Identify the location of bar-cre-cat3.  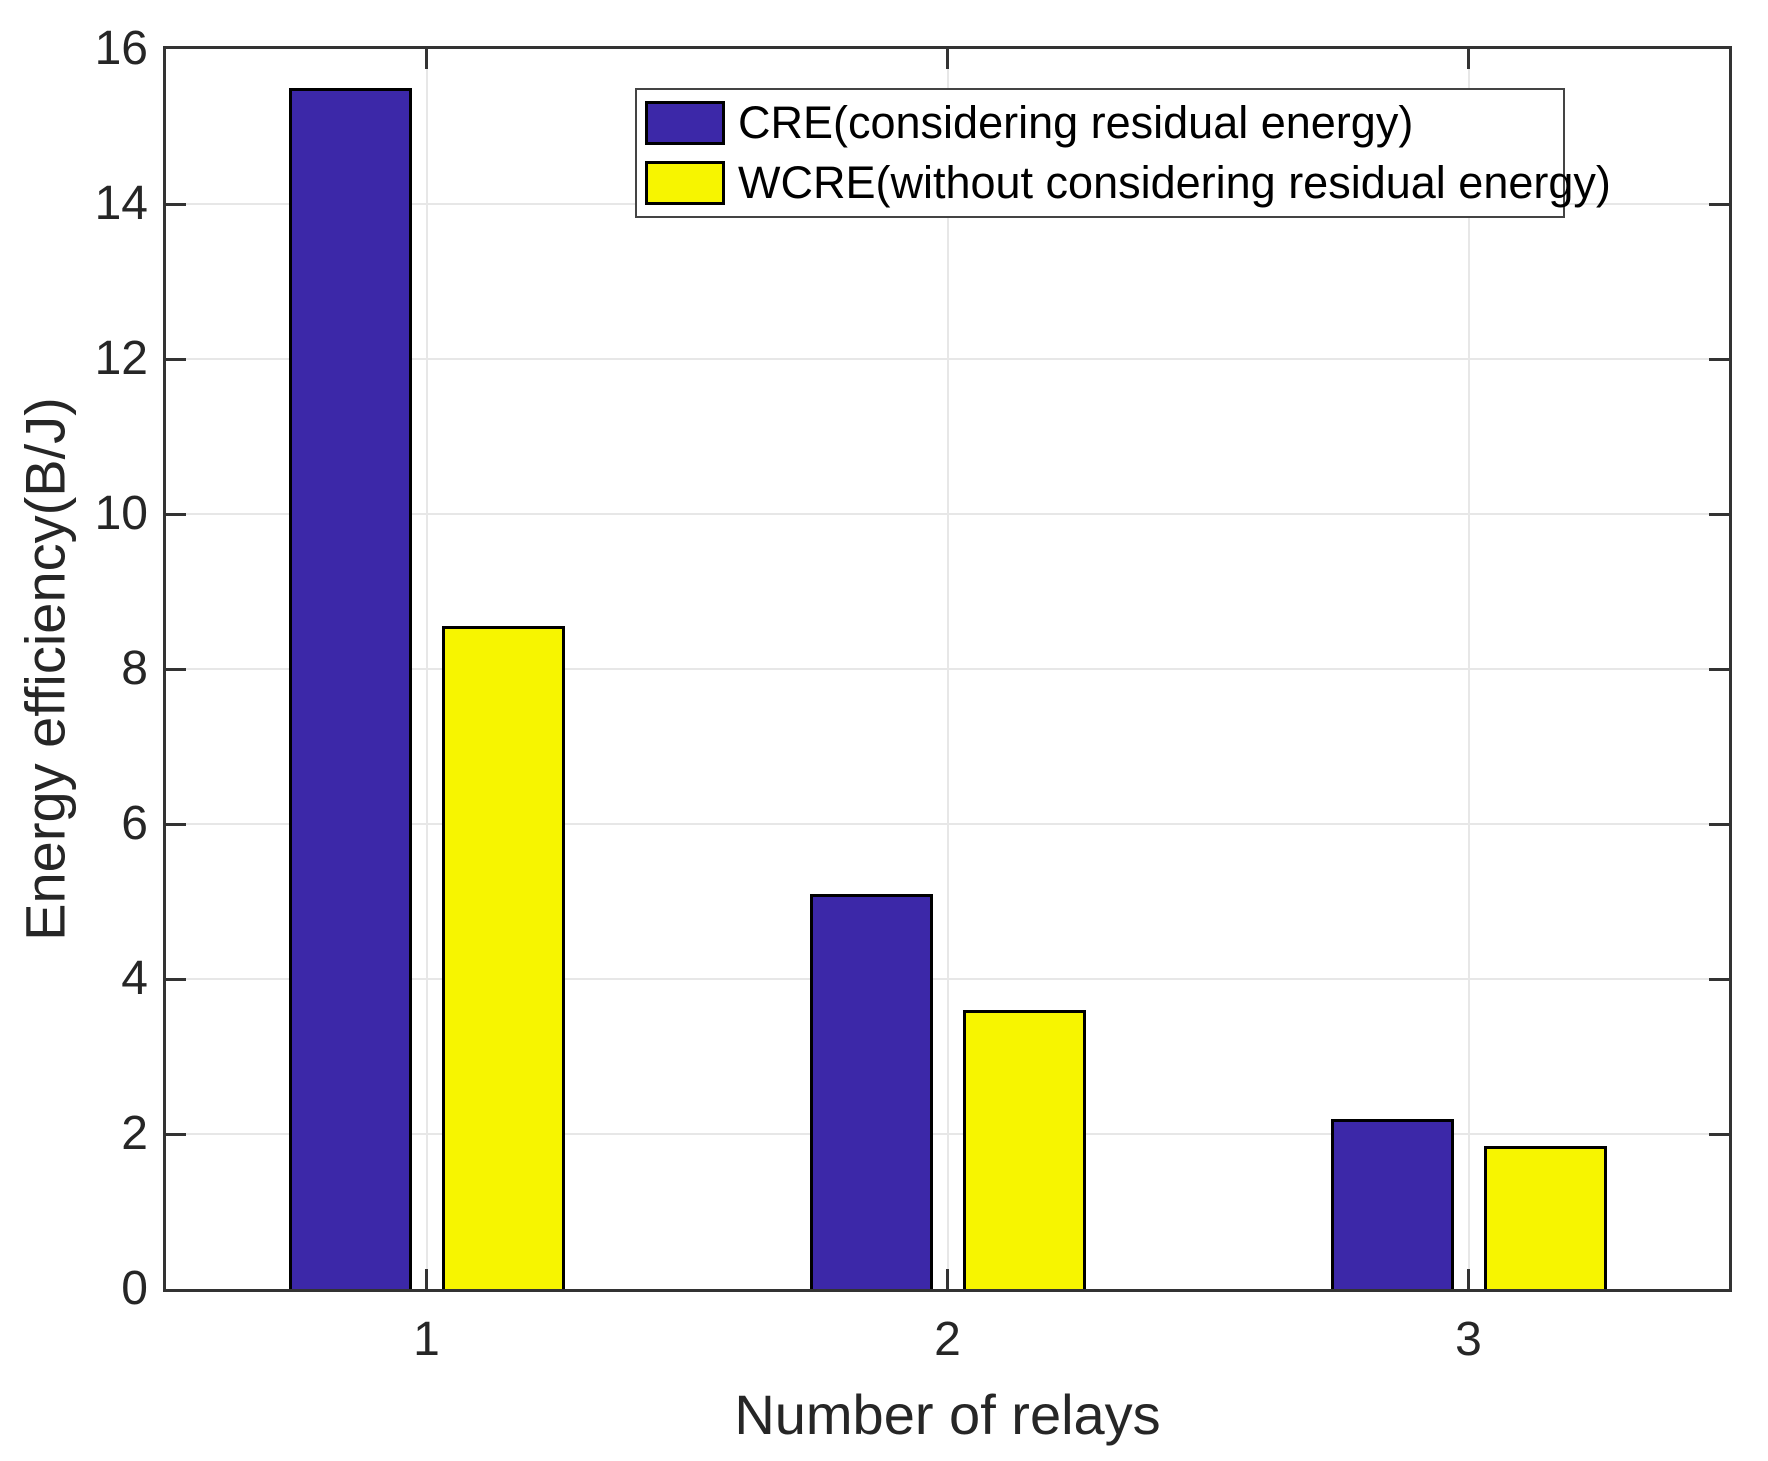
(1392, 1203).